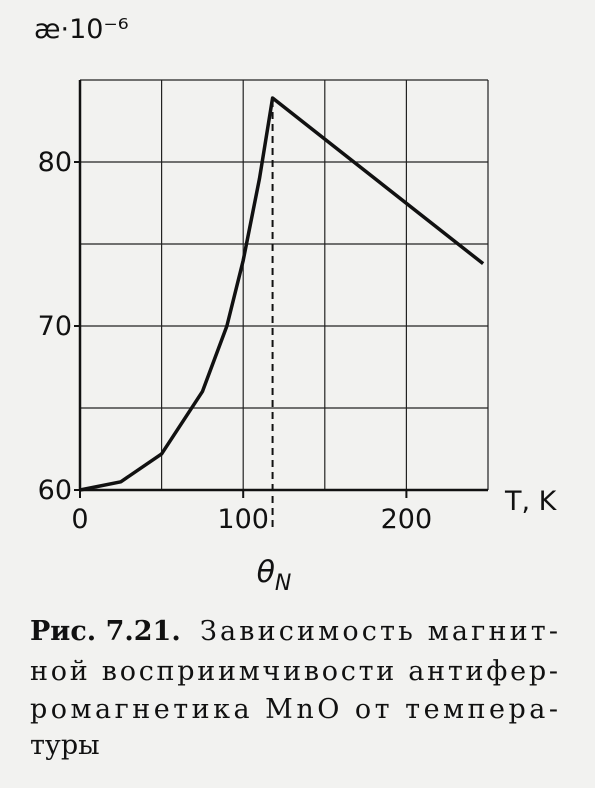 The width and height of the screenshot is (595, 788). Describe the element at coordinates (55, 490) in the screenshot. I see `y-tick-label: 60` at that location.